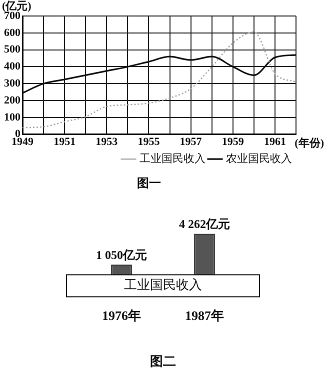 The image size is (326, 374). I want to click on y-axis-title: (亿元), so click(17, 6).